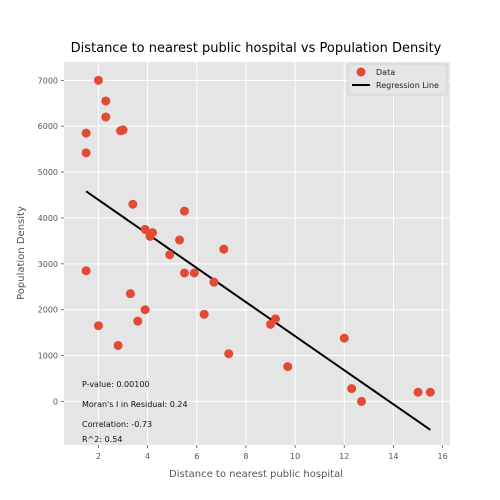  I want to click on x-tick-label: 16, so click(443, 456).